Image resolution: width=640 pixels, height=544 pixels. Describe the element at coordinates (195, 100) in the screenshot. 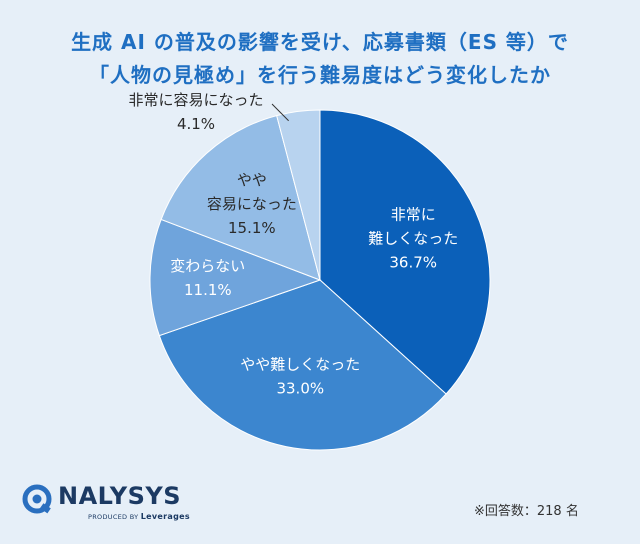

I see `slice-label-4: 非常に容易になった` at that location.